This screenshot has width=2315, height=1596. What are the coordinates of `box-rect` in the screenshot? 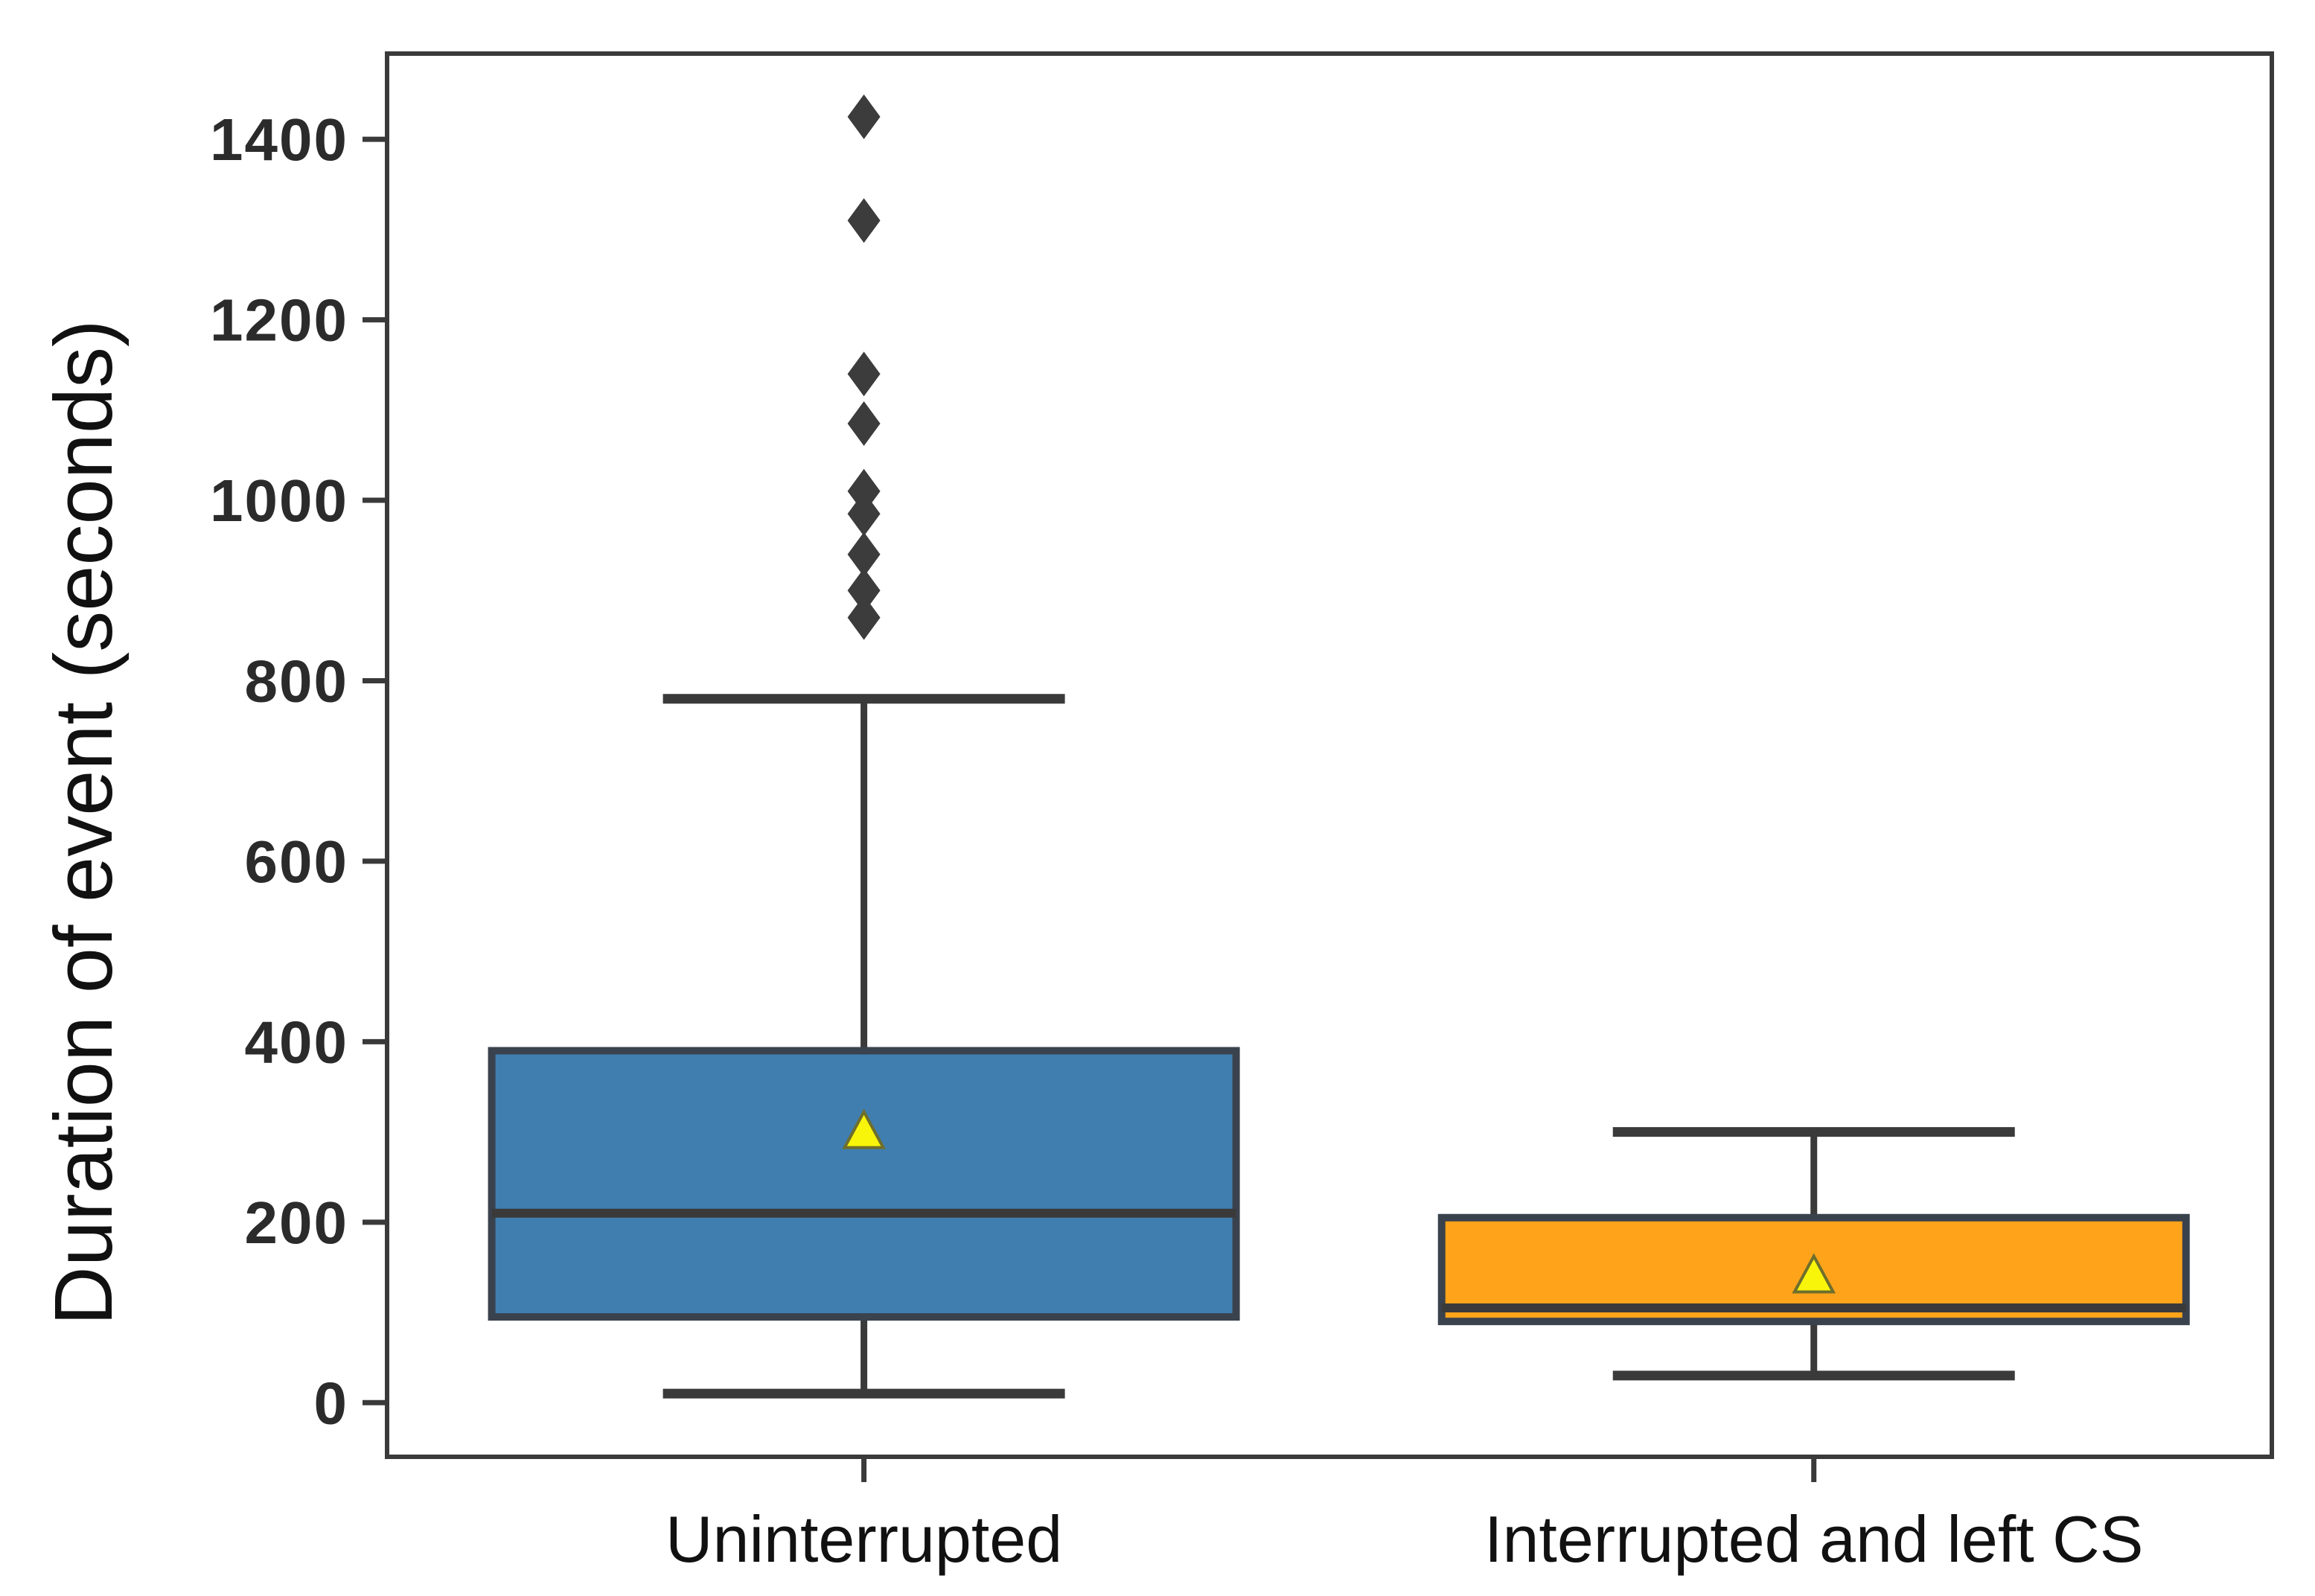 It's located at (864, 1184).